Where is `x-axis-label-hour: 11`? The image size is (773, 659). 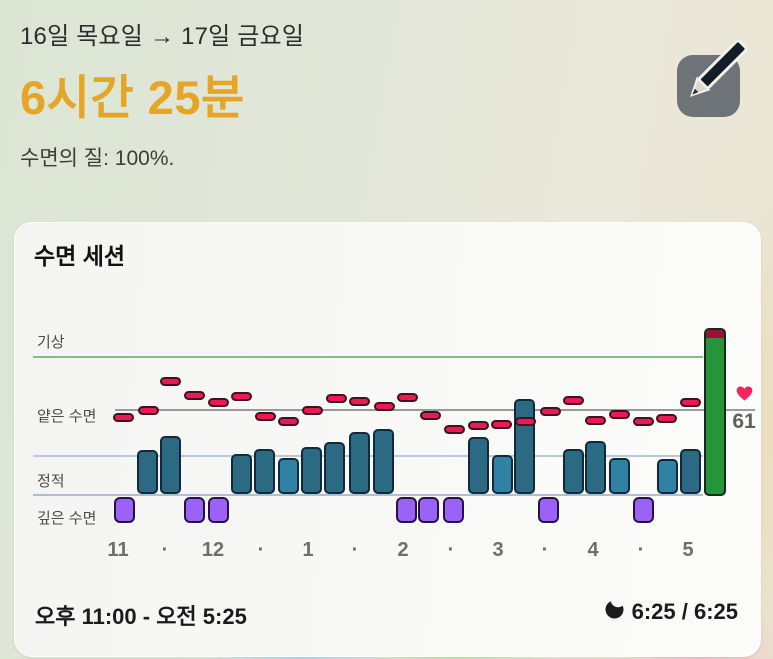
x-axis-label-hour: 11 is located at coordinates (118, 550).